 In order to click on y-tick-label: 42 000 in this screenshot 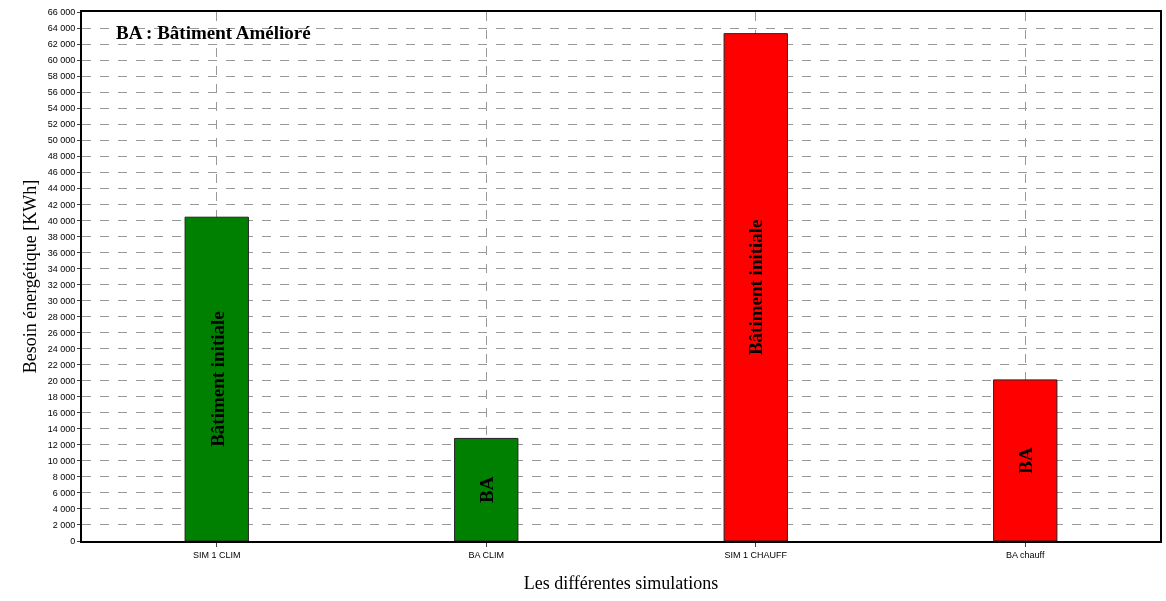, I will do `click(61, 204)`.